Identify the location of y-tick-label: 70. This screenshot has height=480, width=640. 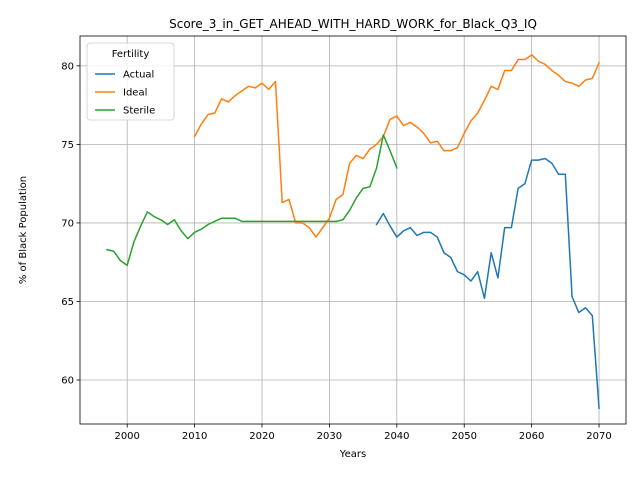
(67, 223).